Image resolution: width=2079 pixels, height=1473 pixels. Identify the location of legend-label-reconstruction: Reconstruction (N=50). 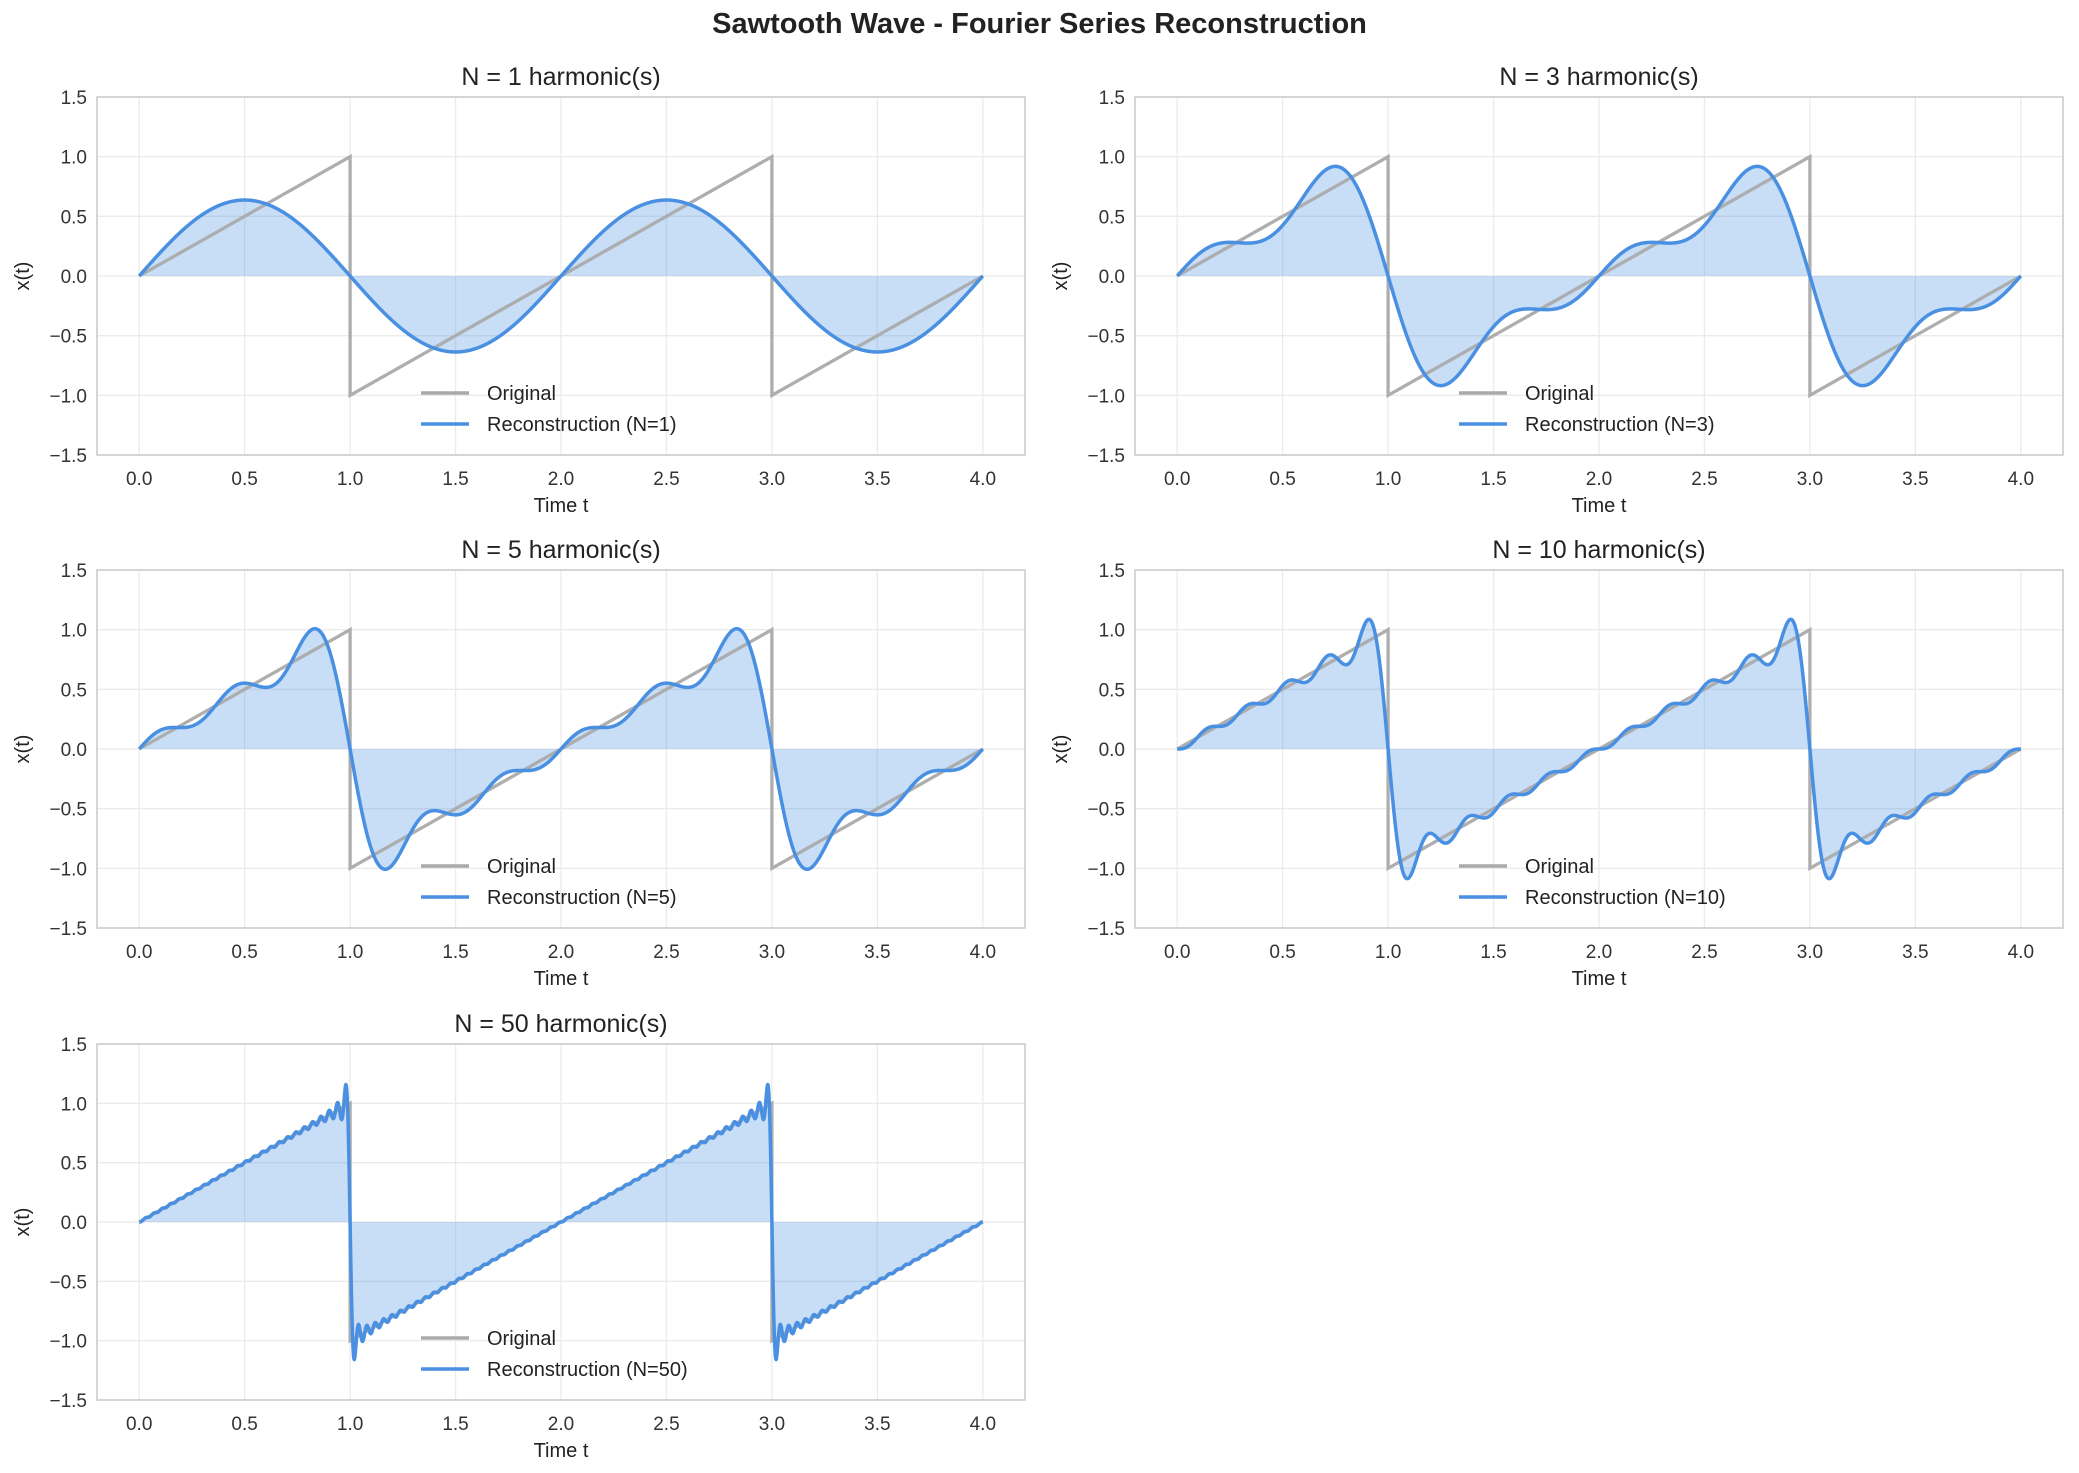
(587, 1370).